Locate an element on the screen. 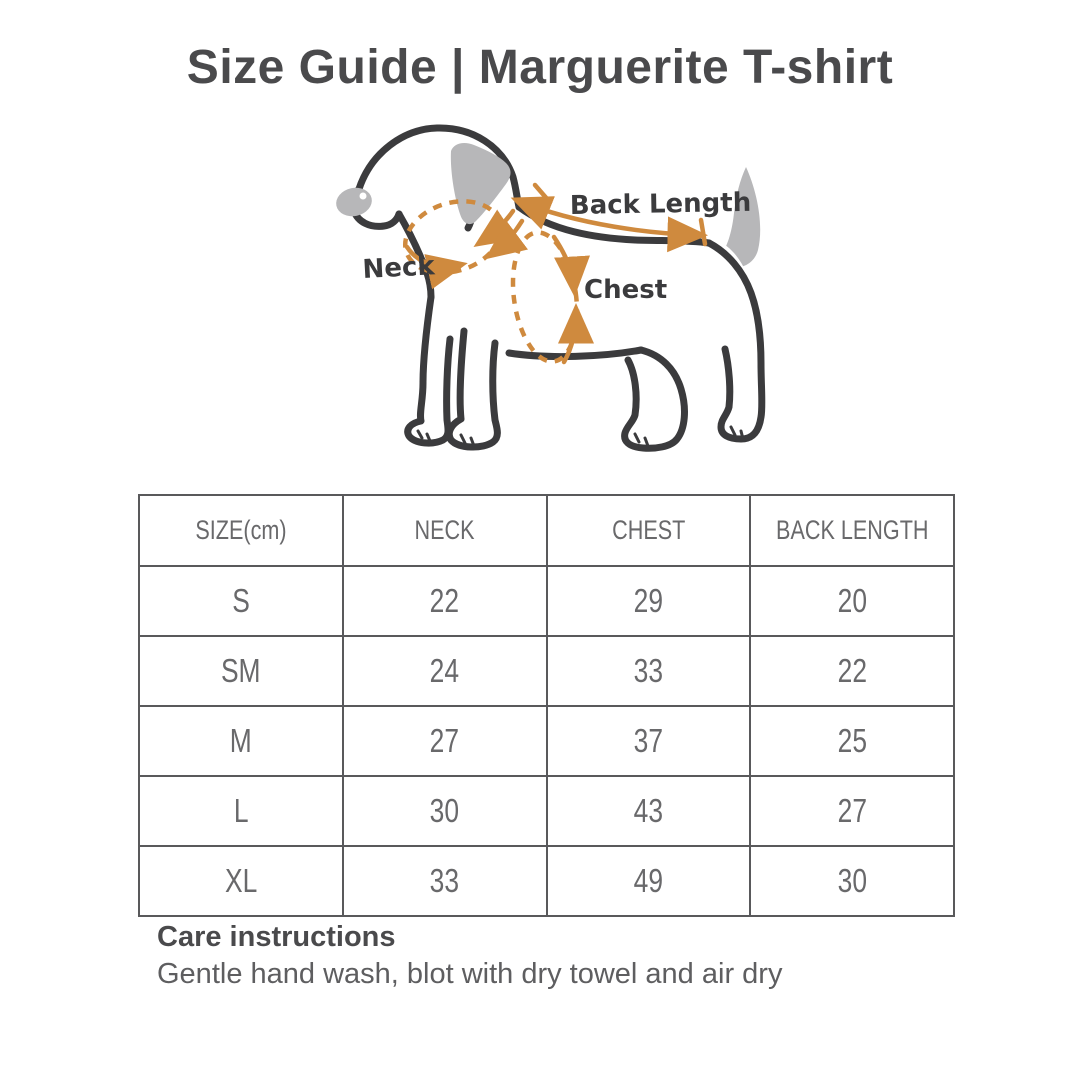 The image size is (1080, 1080). cell-chest: 49 is located at coordinates (648, 881).